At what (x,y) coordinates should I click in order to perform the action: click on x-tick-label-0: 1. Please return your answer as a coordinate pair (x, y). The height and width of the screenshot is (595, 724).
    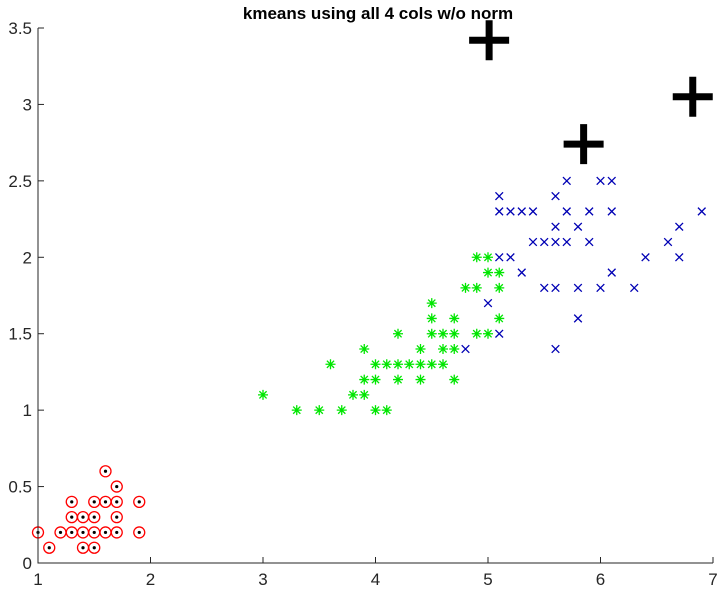
    Looking at the image, I should click on (37, 579).